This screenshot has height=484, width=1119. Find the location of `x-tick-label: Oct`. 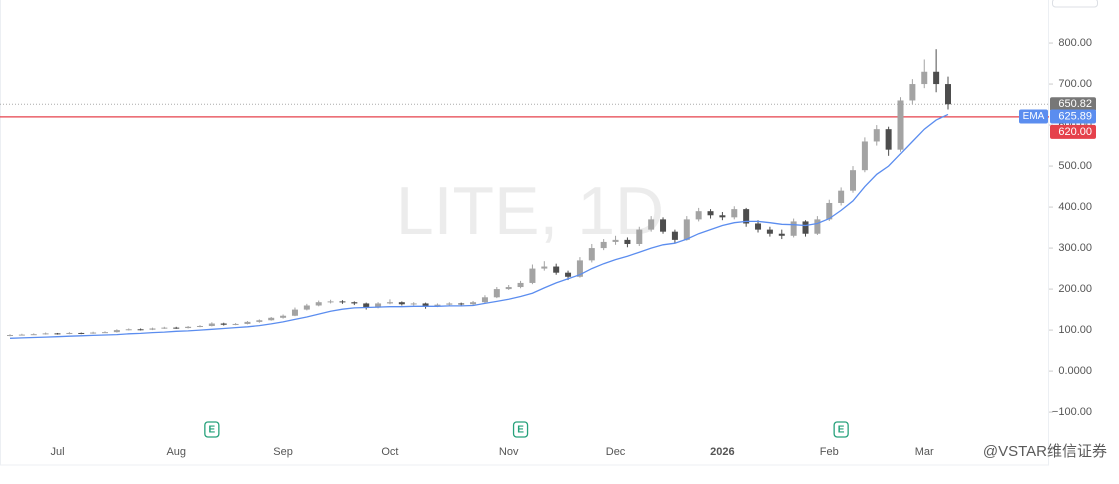

x-tick-label: Oct is located at coordinates (389, 452).